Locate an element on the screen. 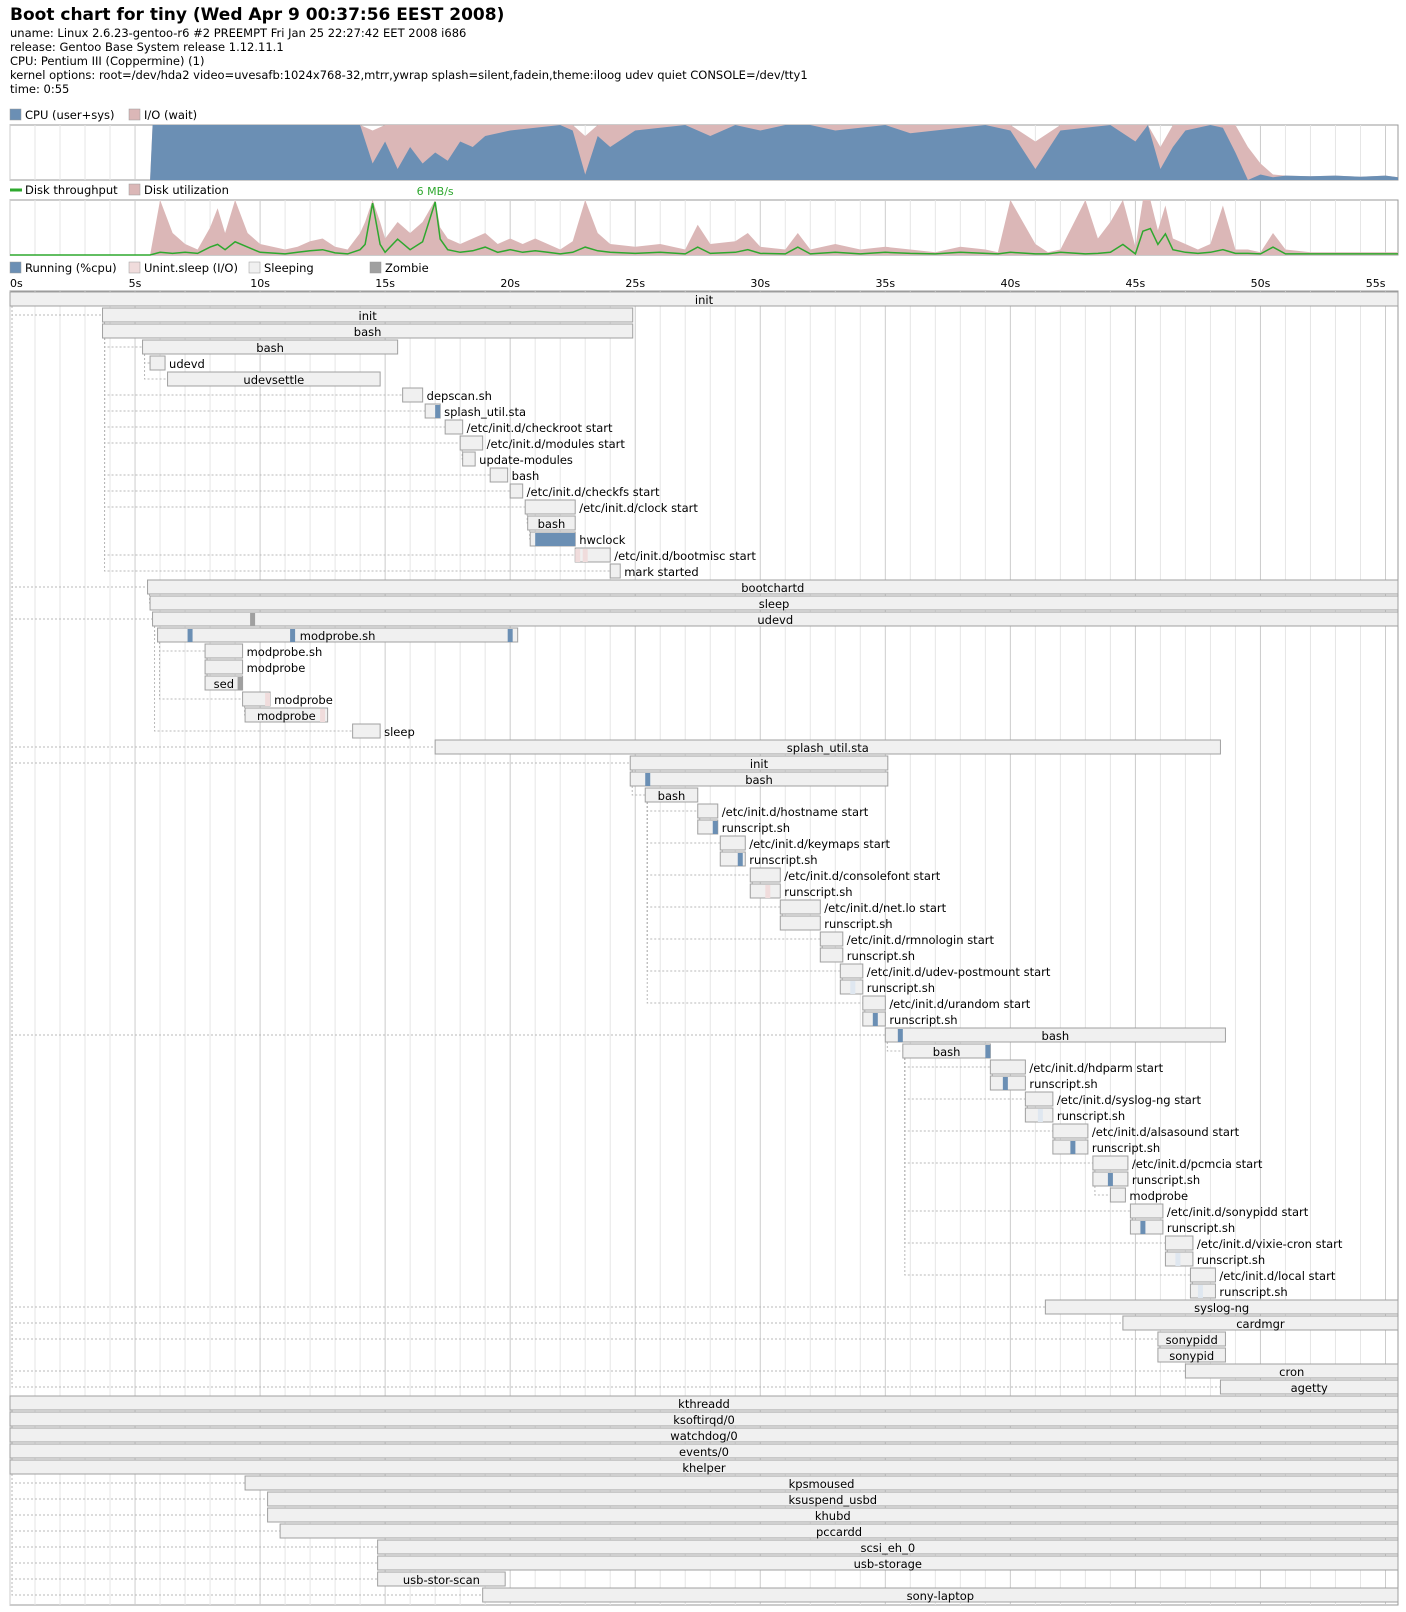 Image resolution: width=1406 pixels, height=1612 pixels. tick-label: 35s is located at coordinates (885, 283).